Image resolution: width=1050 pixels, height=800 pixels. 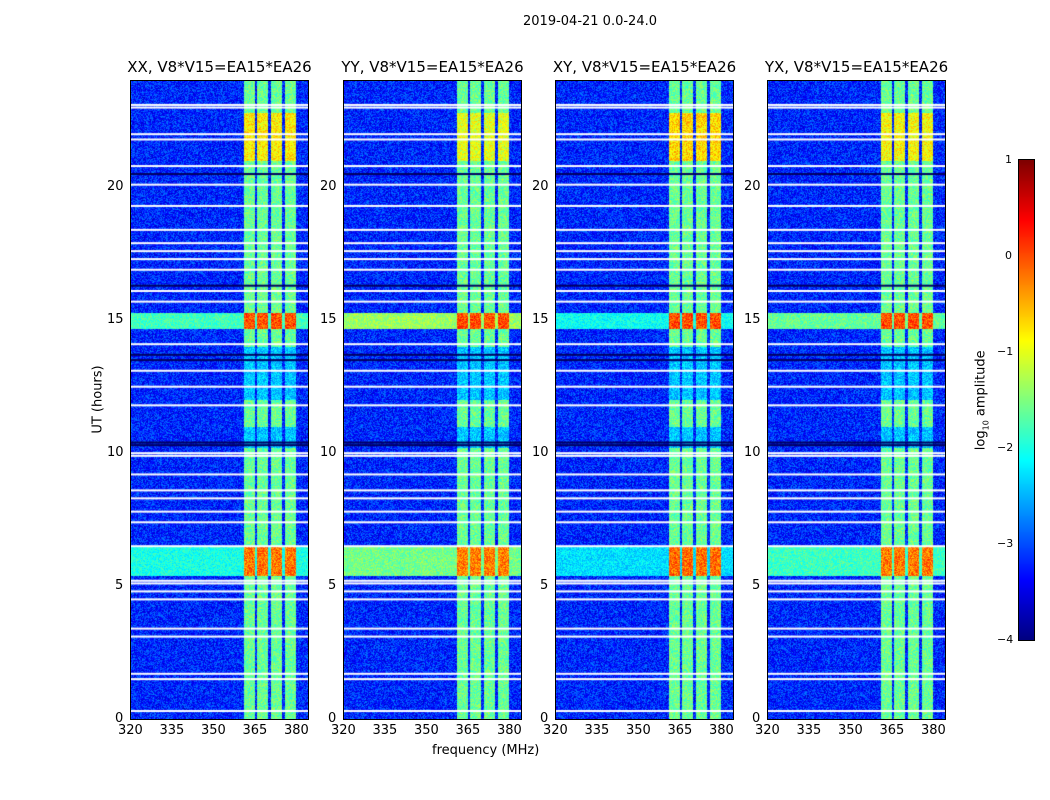 I want to click on colorbar-label: log10 amplitude, so click(x=982, y=400).